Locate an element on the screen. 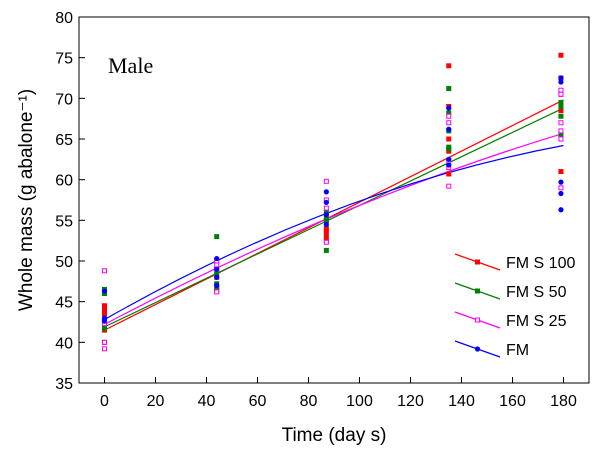 The image size is (606, 449). y-axis-title: Whole mass (g abalone⁻¹) is located at coordinates (26, 200).